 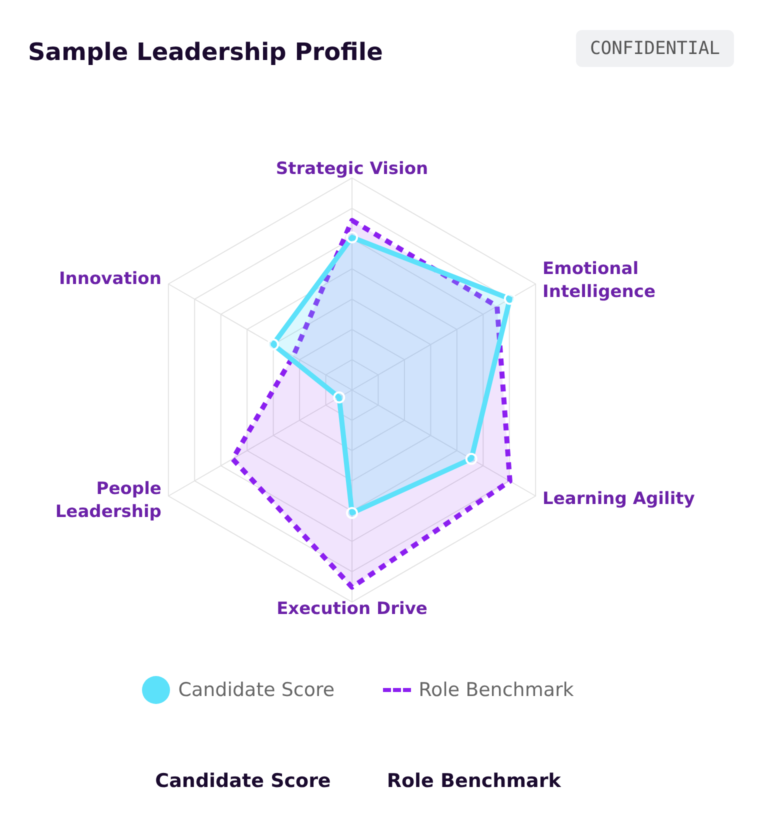 I want to click on spoke-label: Execution Drive, so click(x=352, y=609).